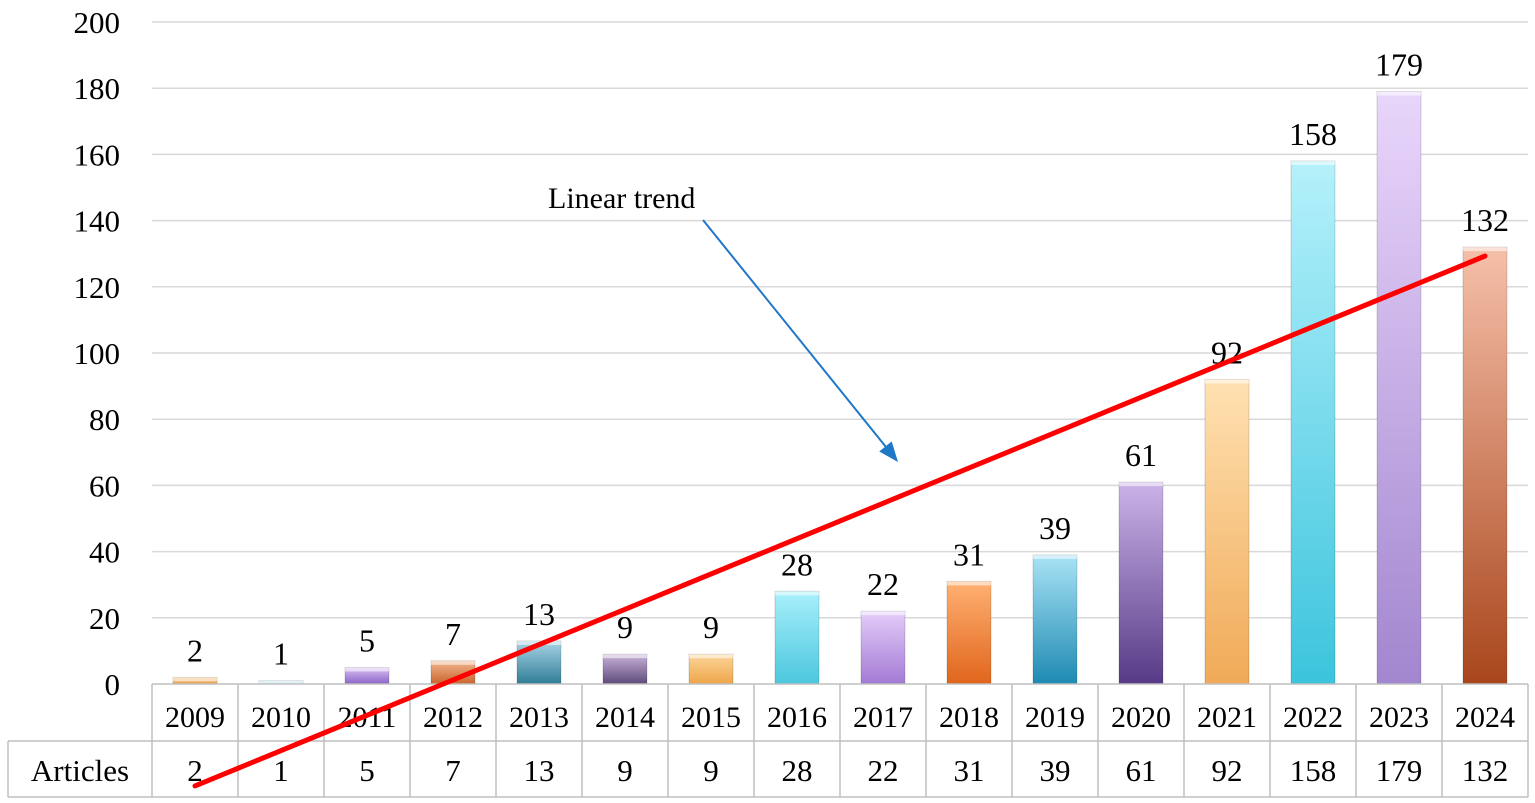  Describe the element at coordinates (1313, 134) in the screenshot. I see `data-label: 158` at that location.